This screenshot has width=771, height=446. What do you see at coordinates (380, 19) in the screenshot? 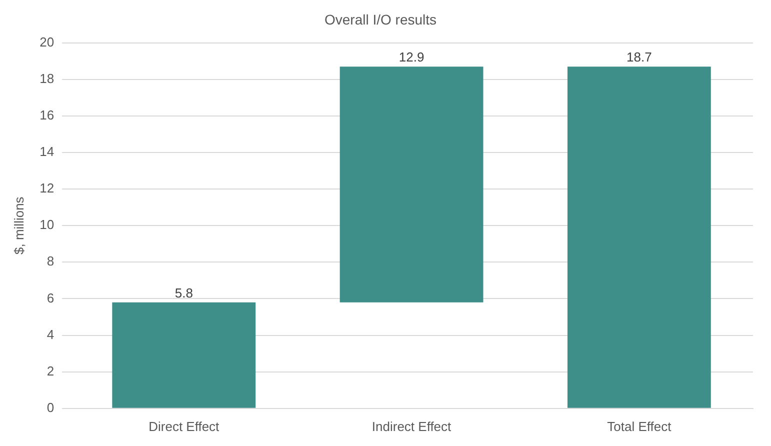
I see `chart-title: Overall I/O results` at bounding box center [380, 19].